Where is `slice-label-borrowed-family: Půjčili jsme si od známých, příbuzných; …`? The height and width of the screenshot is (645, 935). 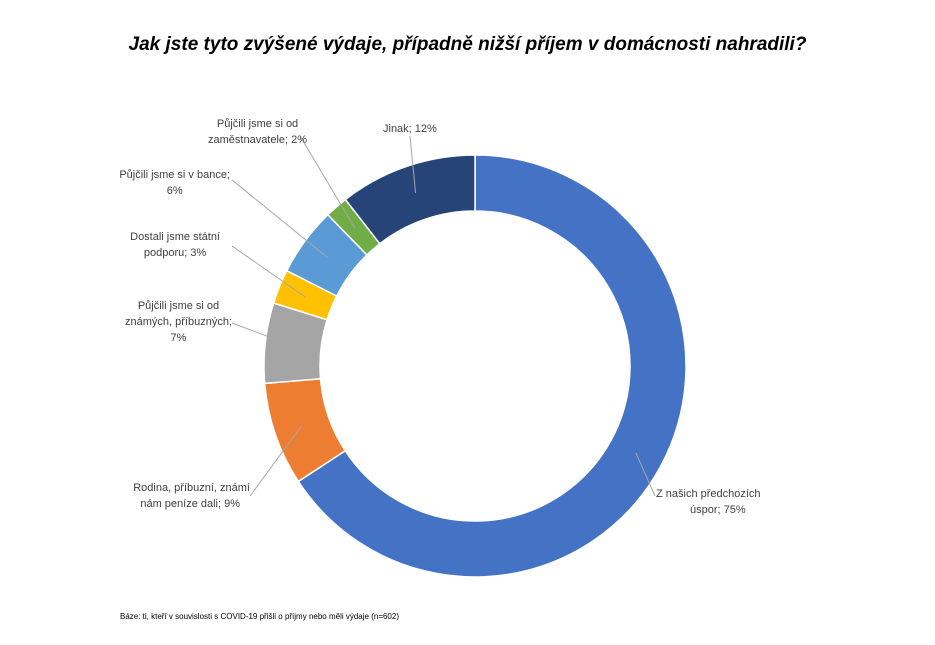 slice-label-borrowed-family: Půjčili jsme si od známých, příbuzných; … is located at coordinates (178, 322).